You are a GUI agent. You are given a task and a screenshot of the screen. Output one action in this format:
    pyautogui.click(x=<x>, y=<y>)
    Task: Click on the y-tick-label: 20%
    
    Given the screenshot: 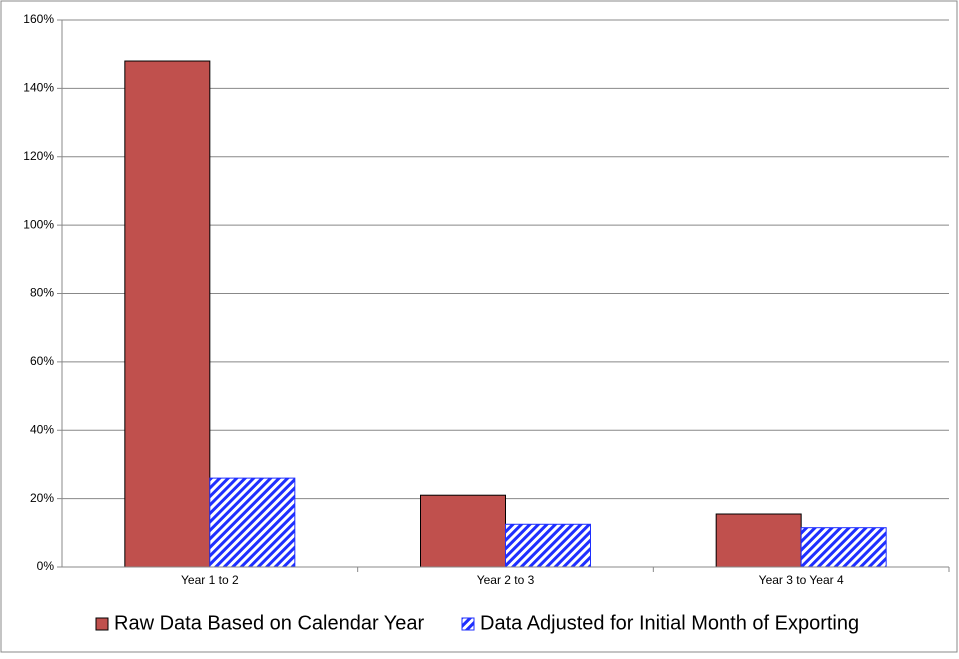 What is the action you would take?
    pyautogui.click(x=42, y=498)
    